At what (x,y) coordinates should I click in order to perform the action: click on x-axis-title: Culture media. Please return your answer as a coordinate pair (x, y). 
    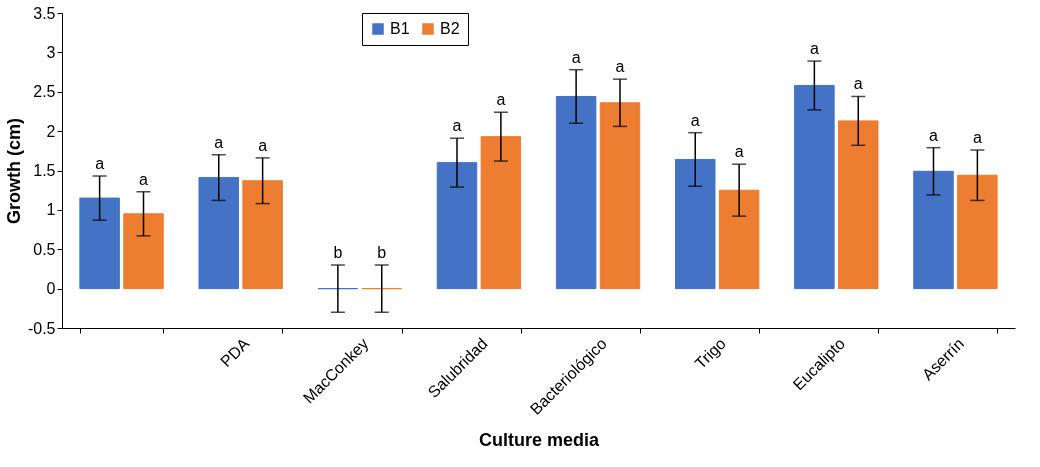
    Looking at the image, I should click on (539, 439).